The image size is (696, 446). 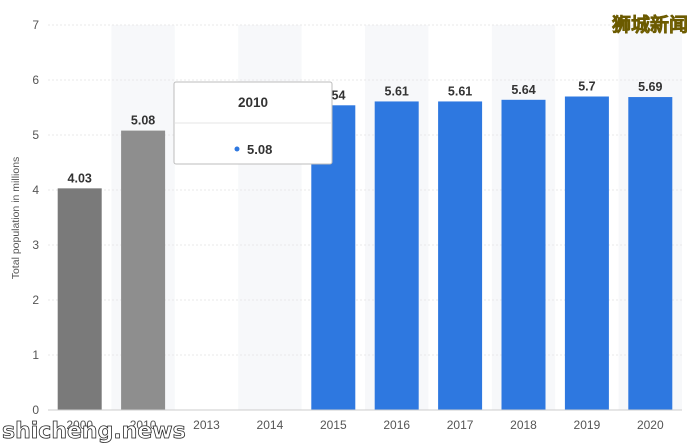 What do you see at coordinates (35, 25) in the screenshot?
I see `y-tick-label: 7` at bounding box center [35, 25].